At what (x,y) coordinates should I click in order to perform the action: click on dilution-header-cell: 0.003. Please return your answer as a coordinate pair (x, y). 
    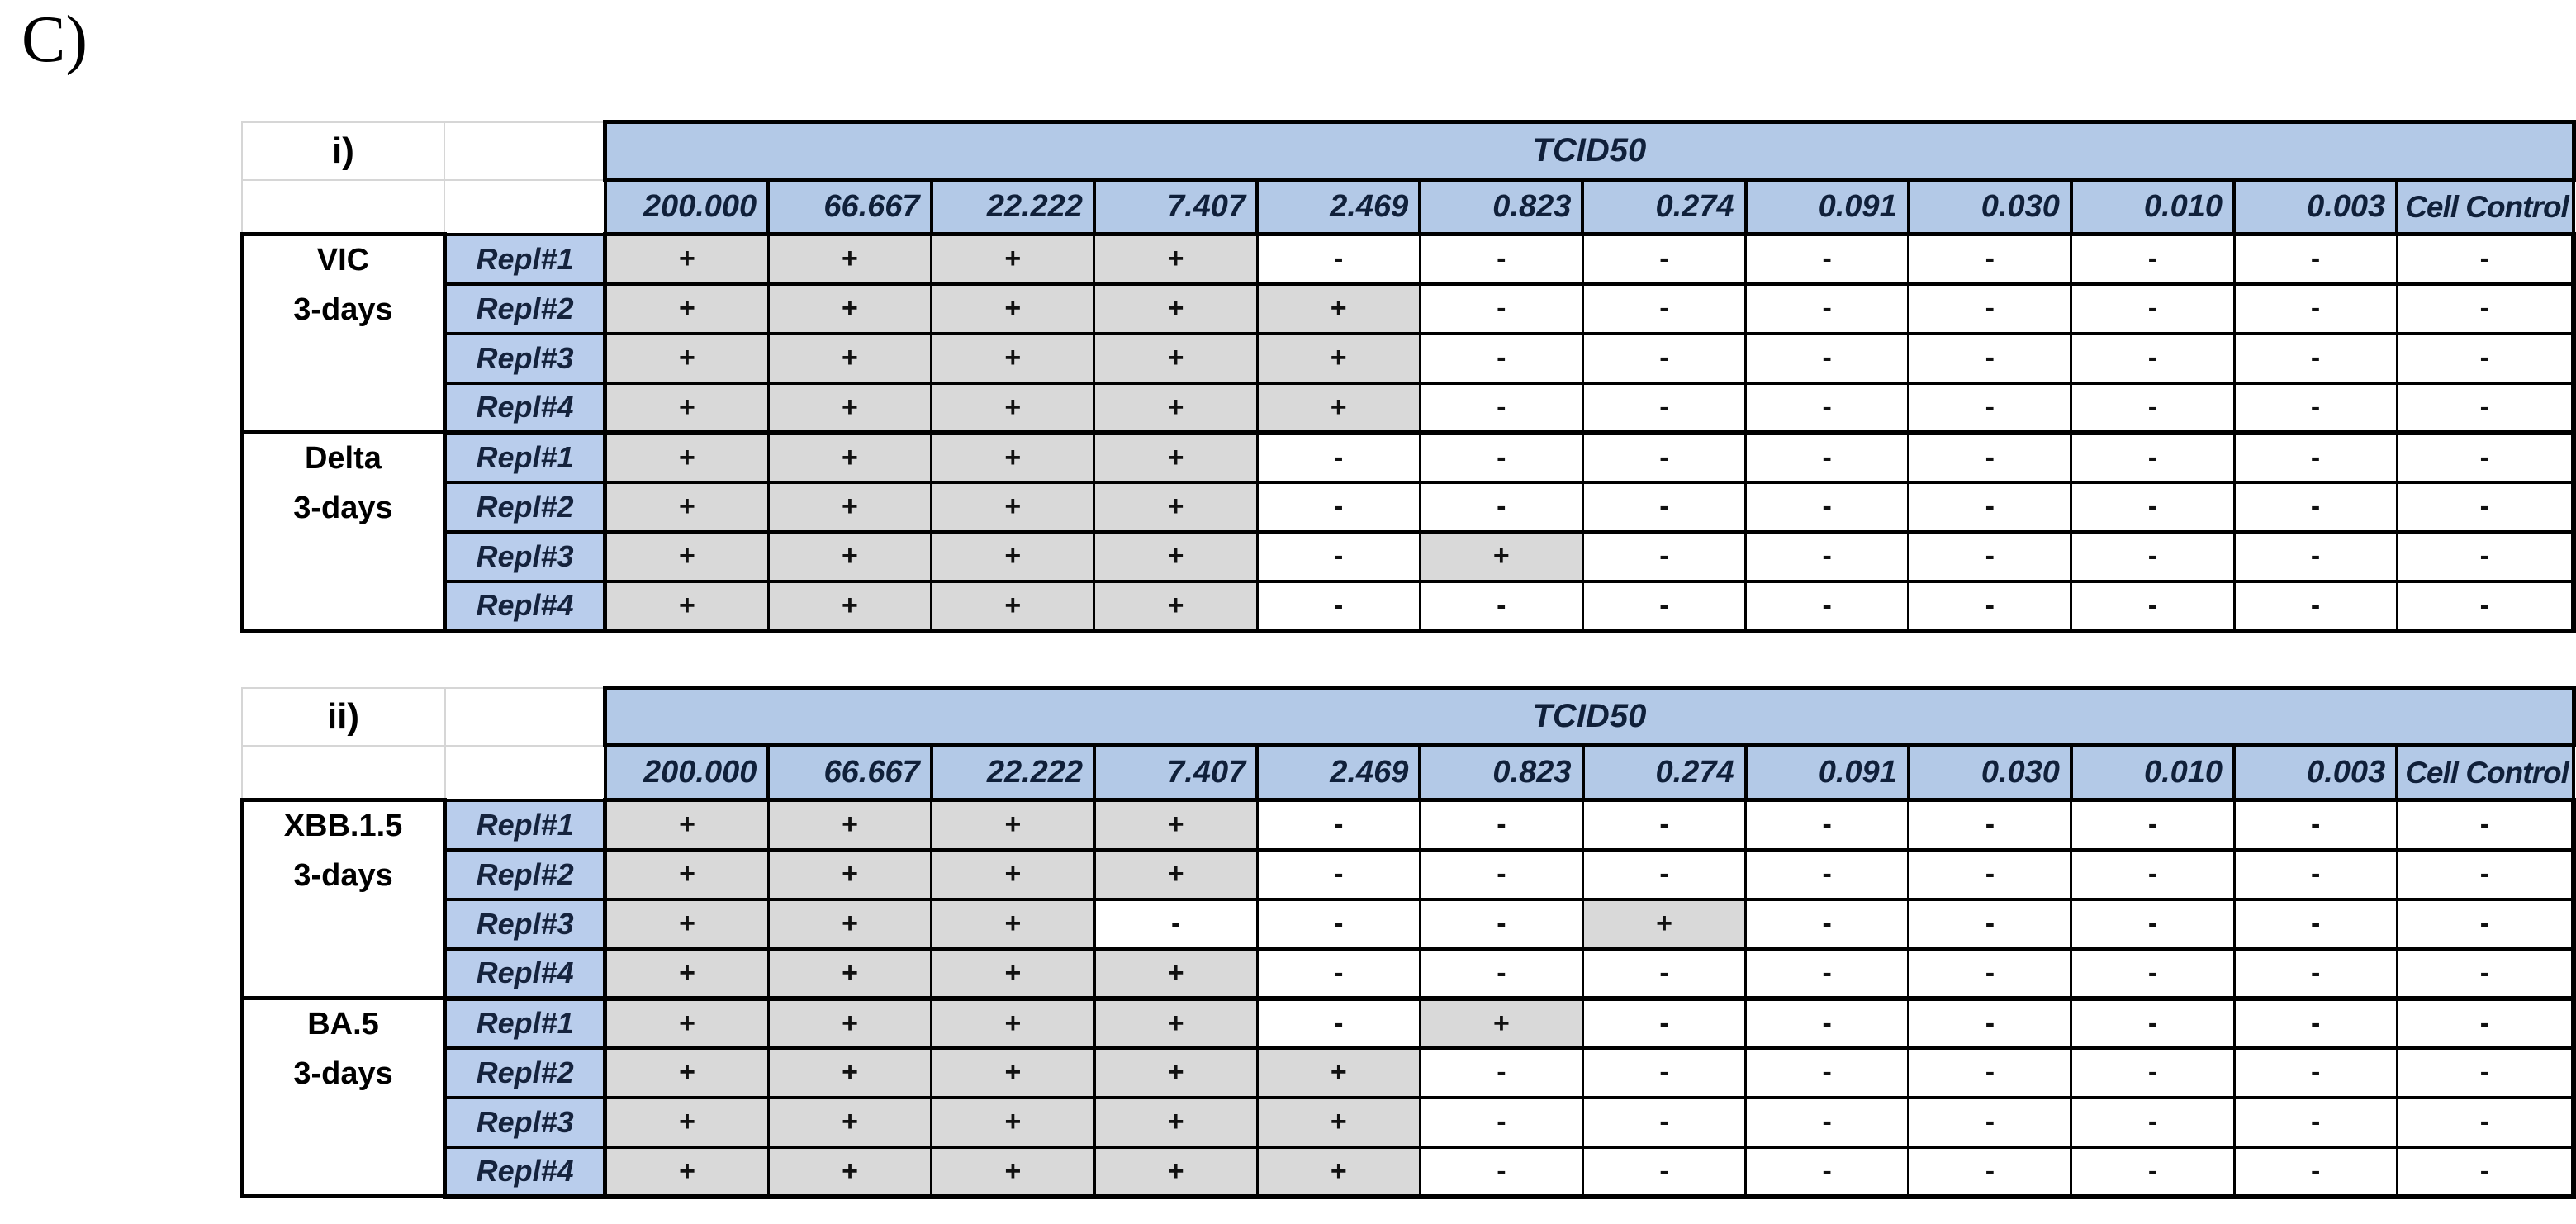
    Looking at the image, I should click on (2315, 207).